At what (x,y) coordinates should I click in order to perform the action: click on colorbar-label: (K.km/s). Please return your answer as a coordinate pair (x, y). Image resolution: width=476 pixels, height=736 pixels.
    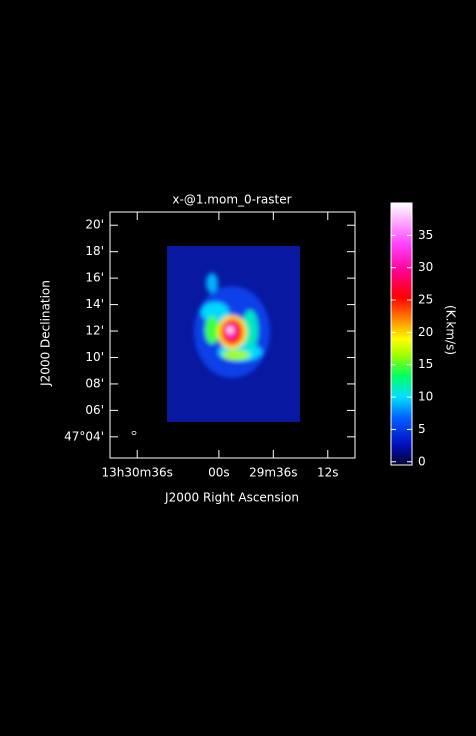
    Looking at the image, I should click on (451, 330).